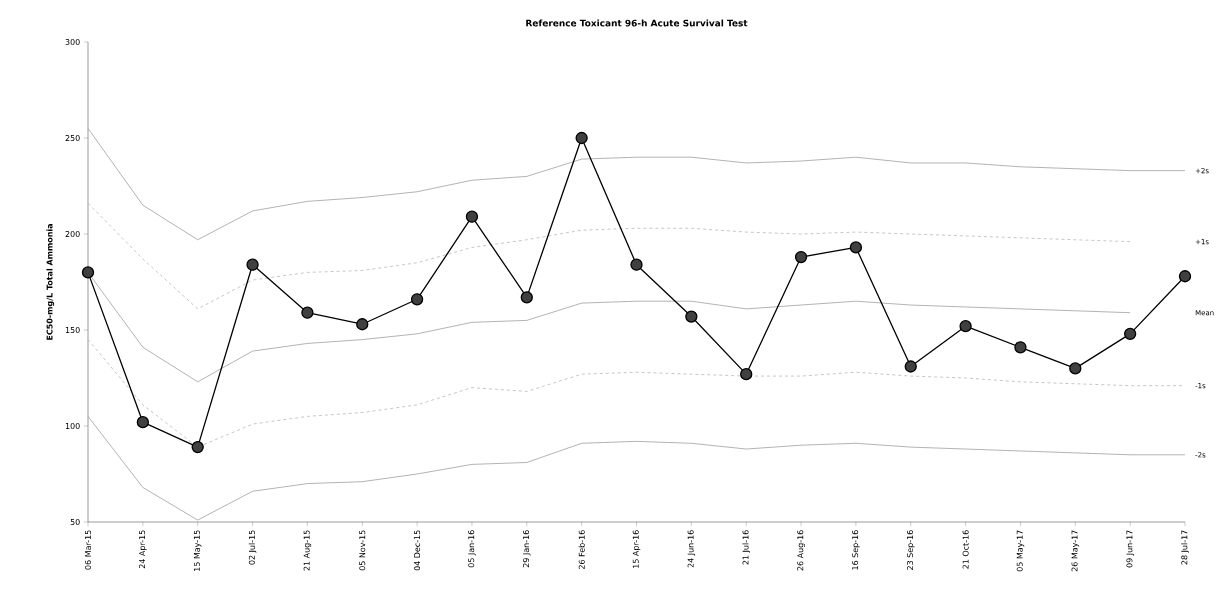  Describe the element at coordinates (637, 23) in the screenshot. I see `chart-title: Reference Toxicant 96-h Acute Survival Test` at that location.